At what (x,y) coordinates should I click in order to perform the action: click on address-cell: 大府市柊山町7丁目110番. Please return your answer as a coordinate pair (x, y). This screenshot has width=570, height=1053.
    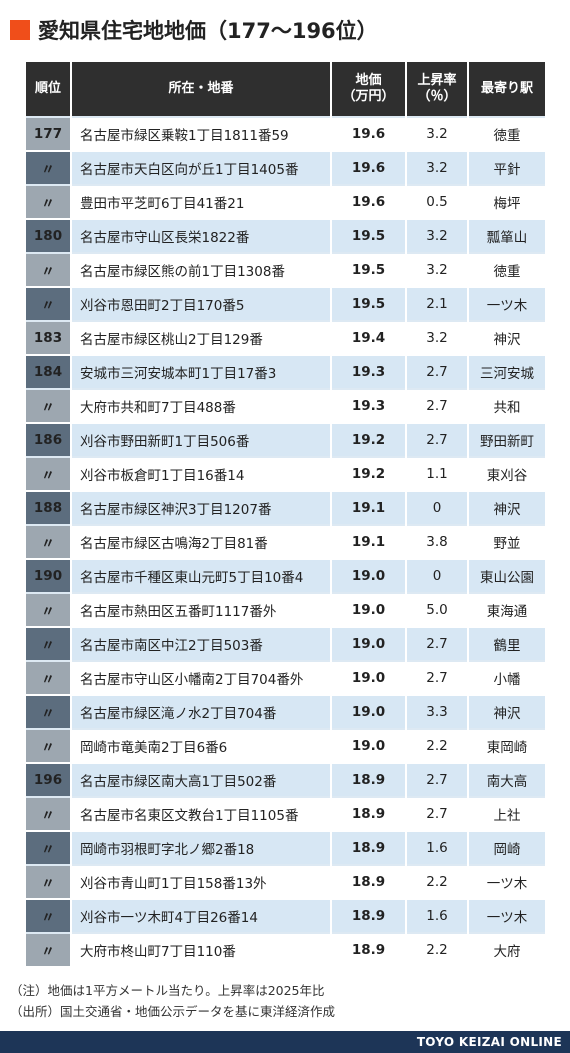
    Looking at the image, I should click on (201, 949).